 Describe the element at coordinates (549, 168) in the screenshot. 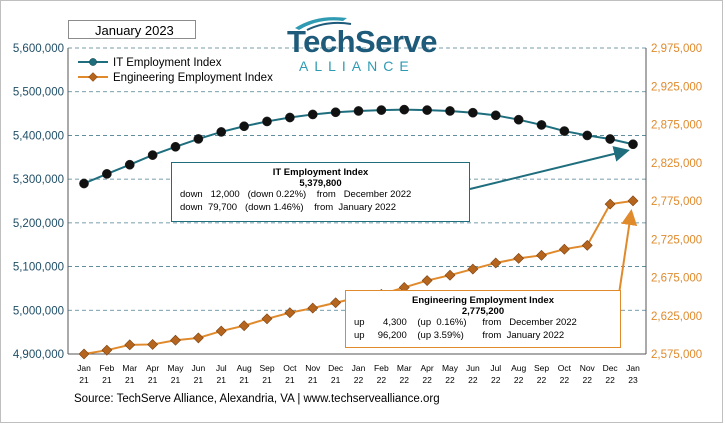

I see `it-annotation-arrow` at that location.